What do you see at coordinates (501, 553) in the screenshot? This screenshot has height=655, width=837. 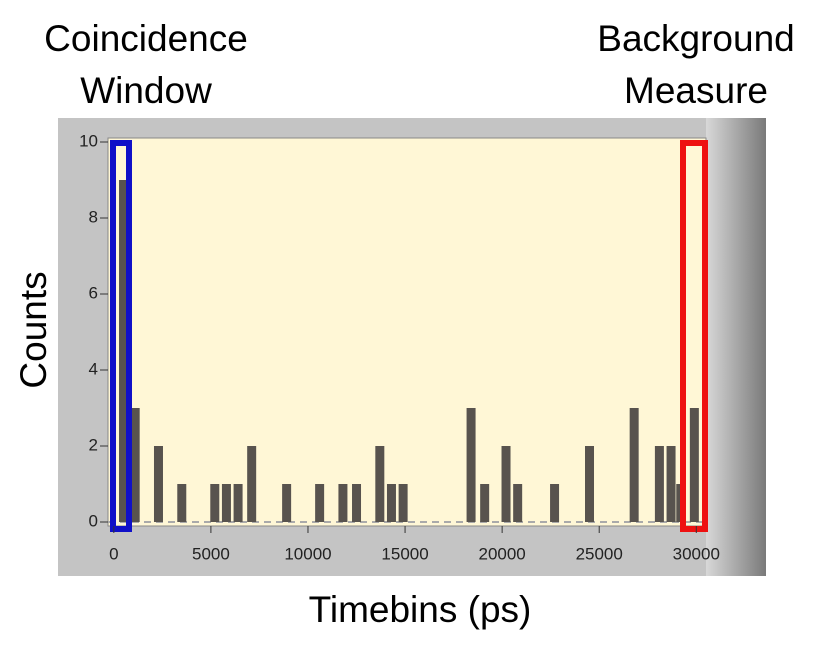 I see `x-tick-label: 20000` at bounding box center [501, 553].